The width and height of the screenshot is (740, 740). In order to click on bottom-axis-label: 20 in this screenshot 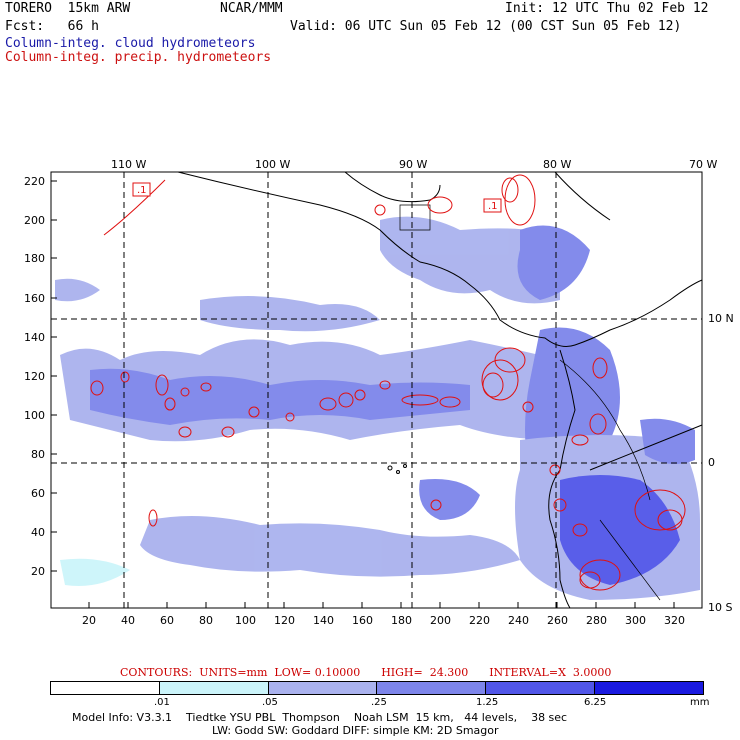, I will do `click(89, 620)`.